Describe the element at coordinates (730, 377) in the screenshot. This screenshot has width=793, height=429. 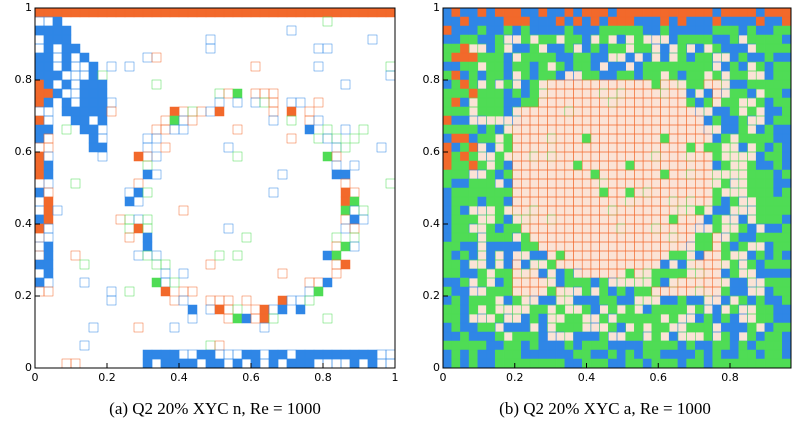
I see `x-tick-label: 0.8` at that location.